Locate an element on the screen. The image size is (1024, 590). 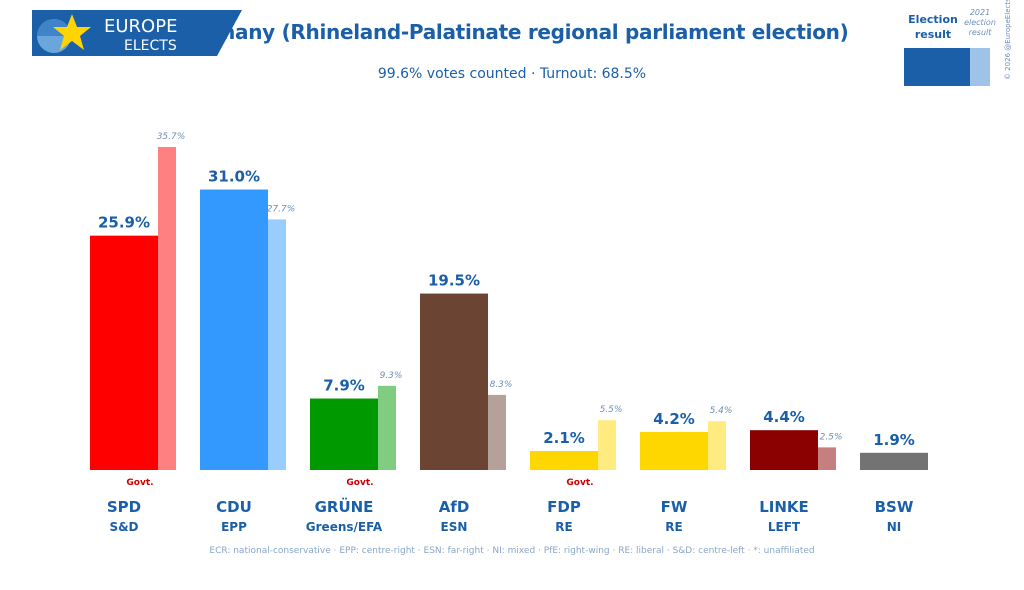
party-label-fdp: FDP is located at coordinates (564, 507).